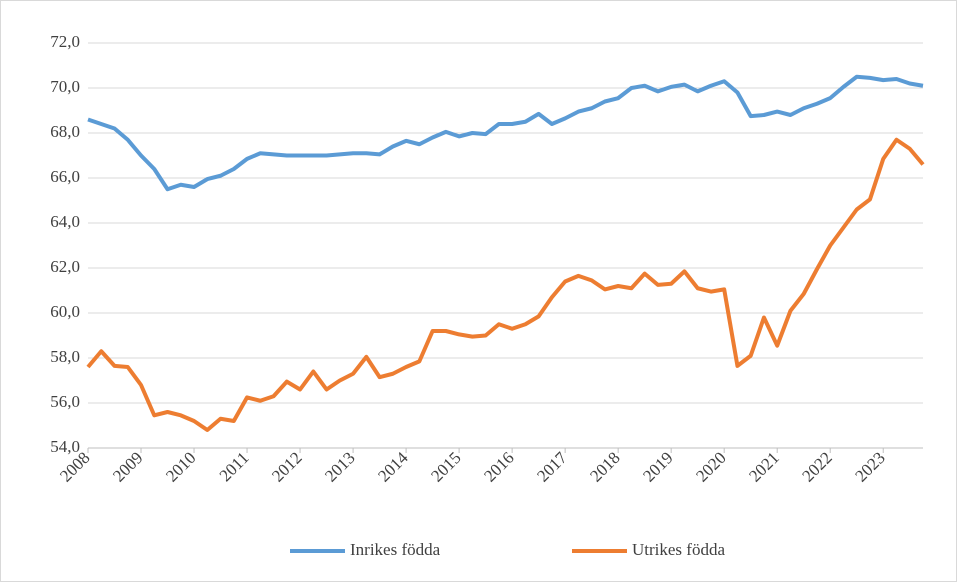 Image resolution: width=958 pixels, height=583 pixels. What do you see at coordinates (395, 549) in the screenshot?
I see `legend-label: Inrikes födda` at bounding box center [395, 549].